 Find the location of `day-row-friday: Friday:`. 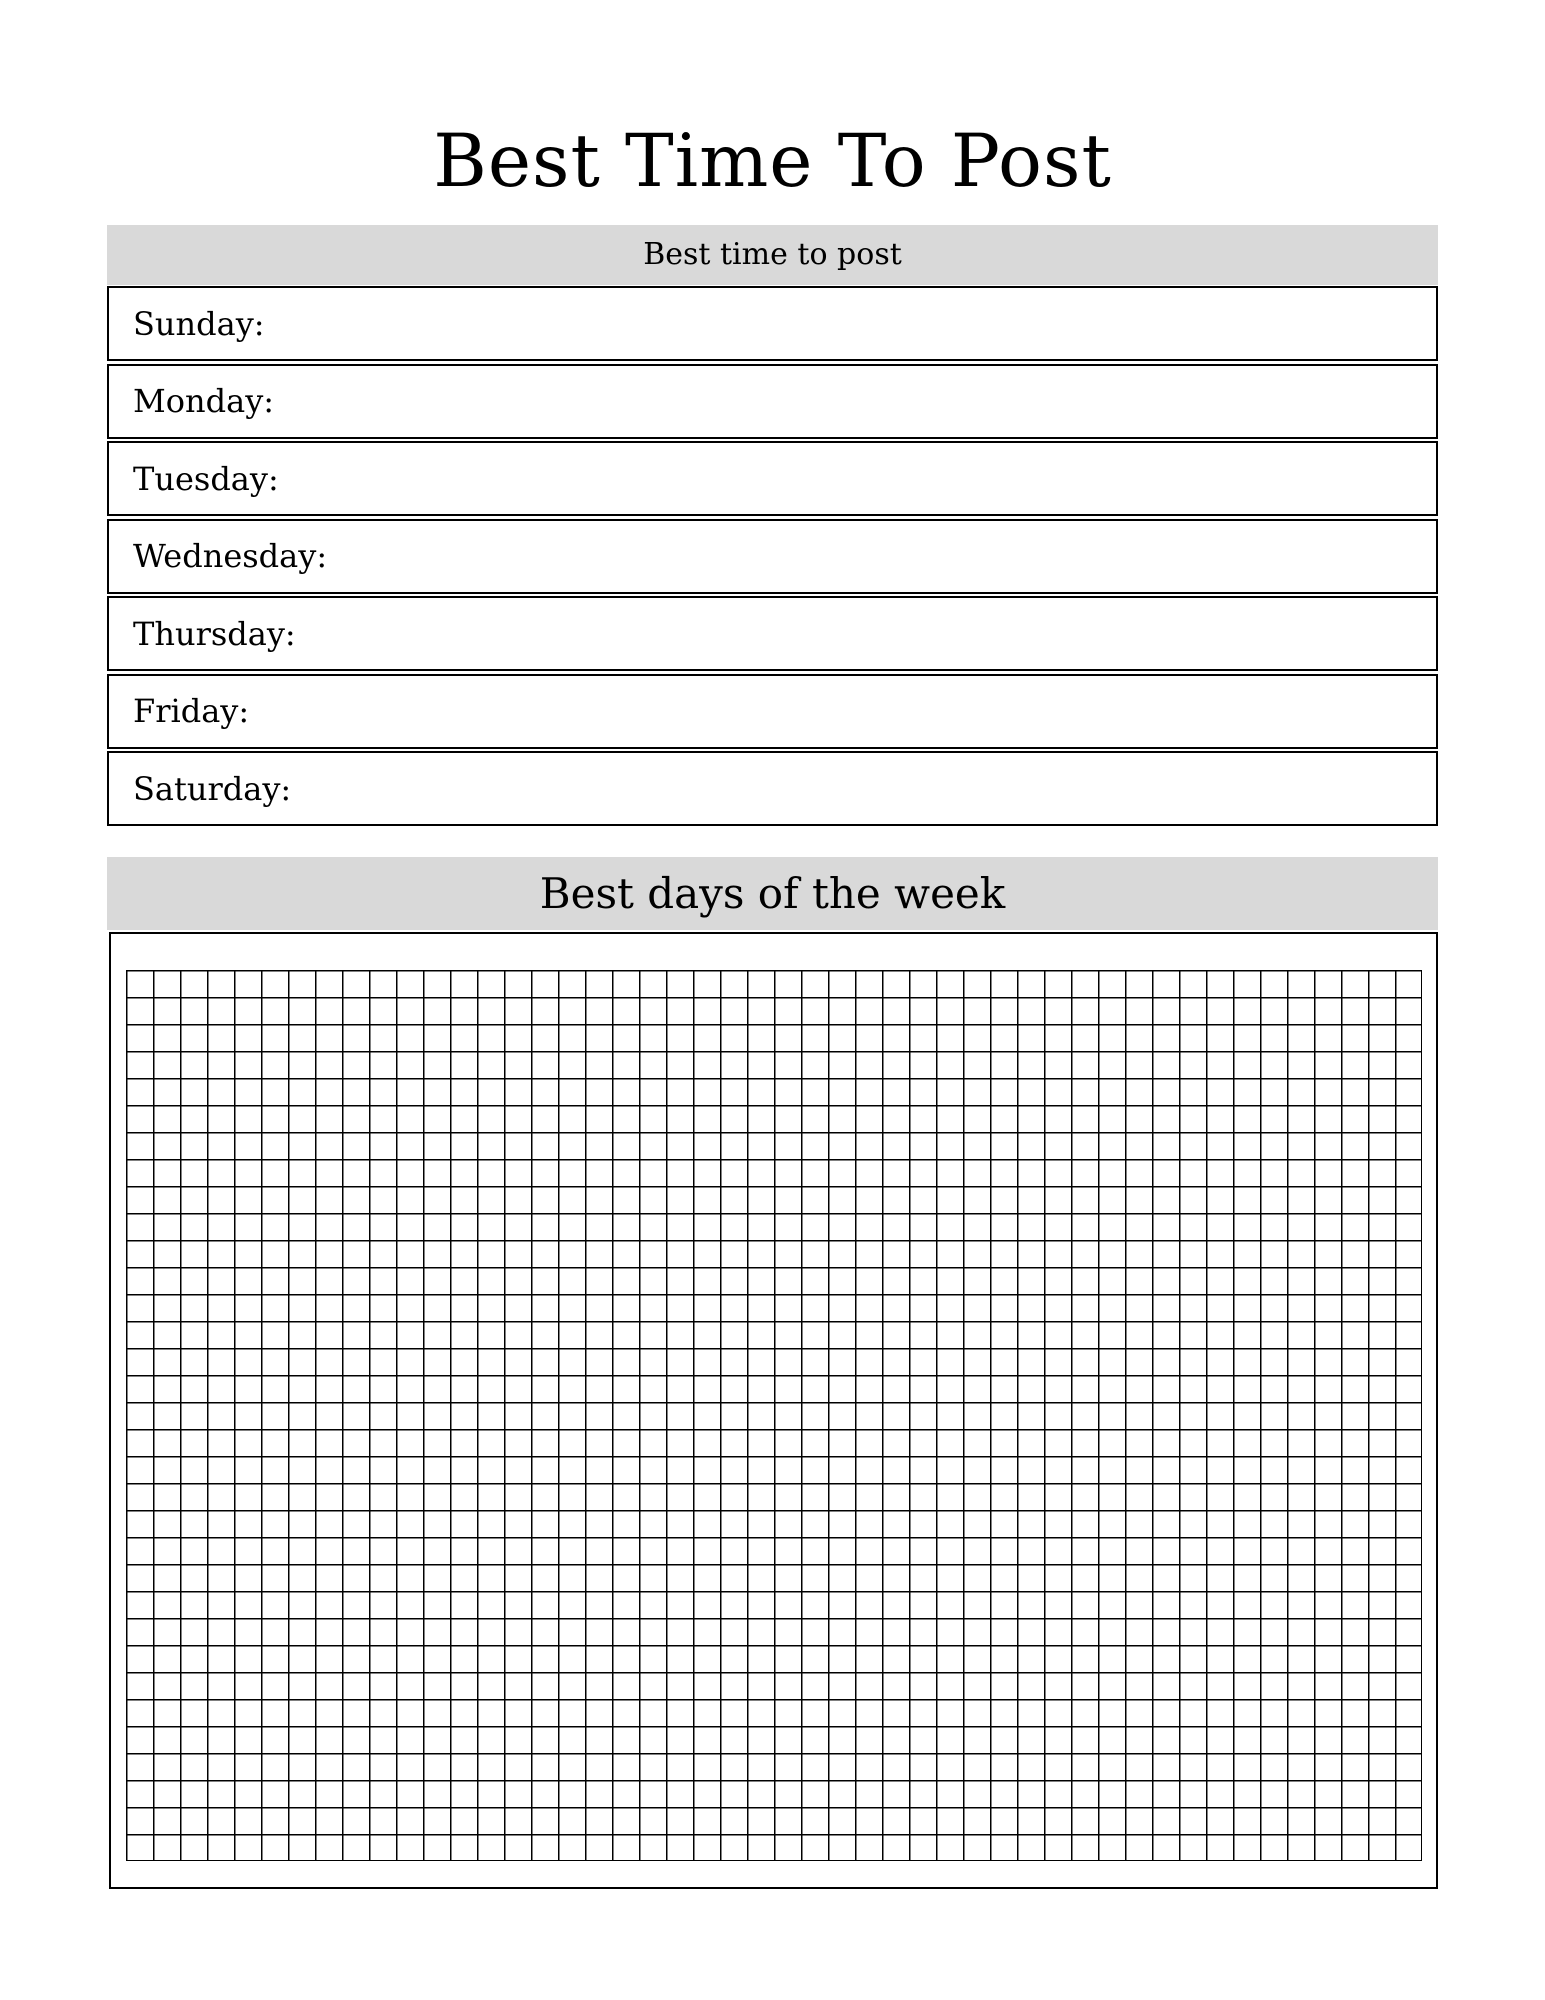

day-row-friday: Friday: is located at coordinates (772, 711).